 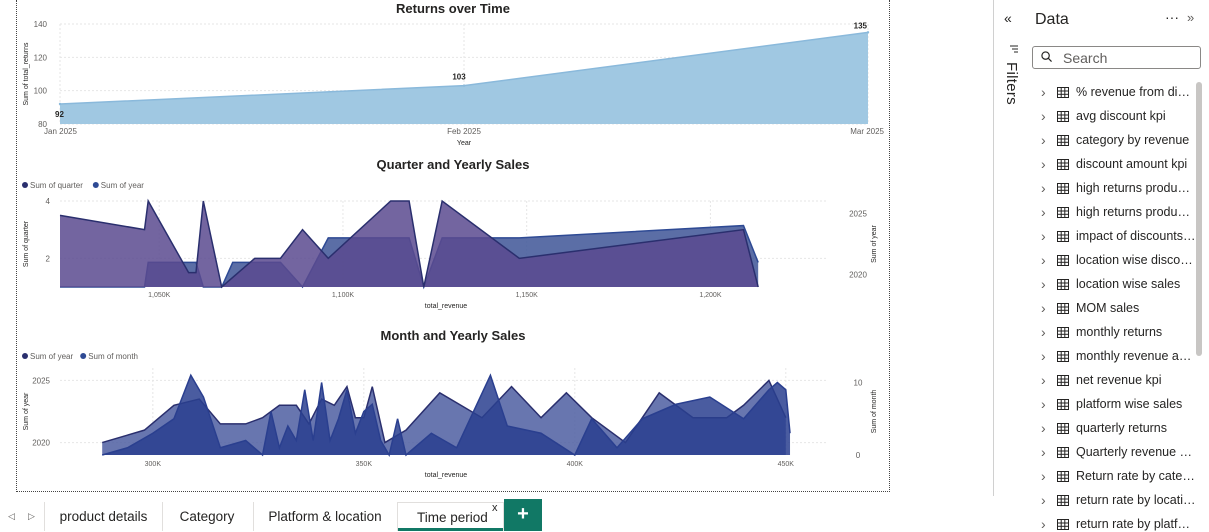 I want to click on field-item: › quarterly returns, so click(x=1113, y=428).